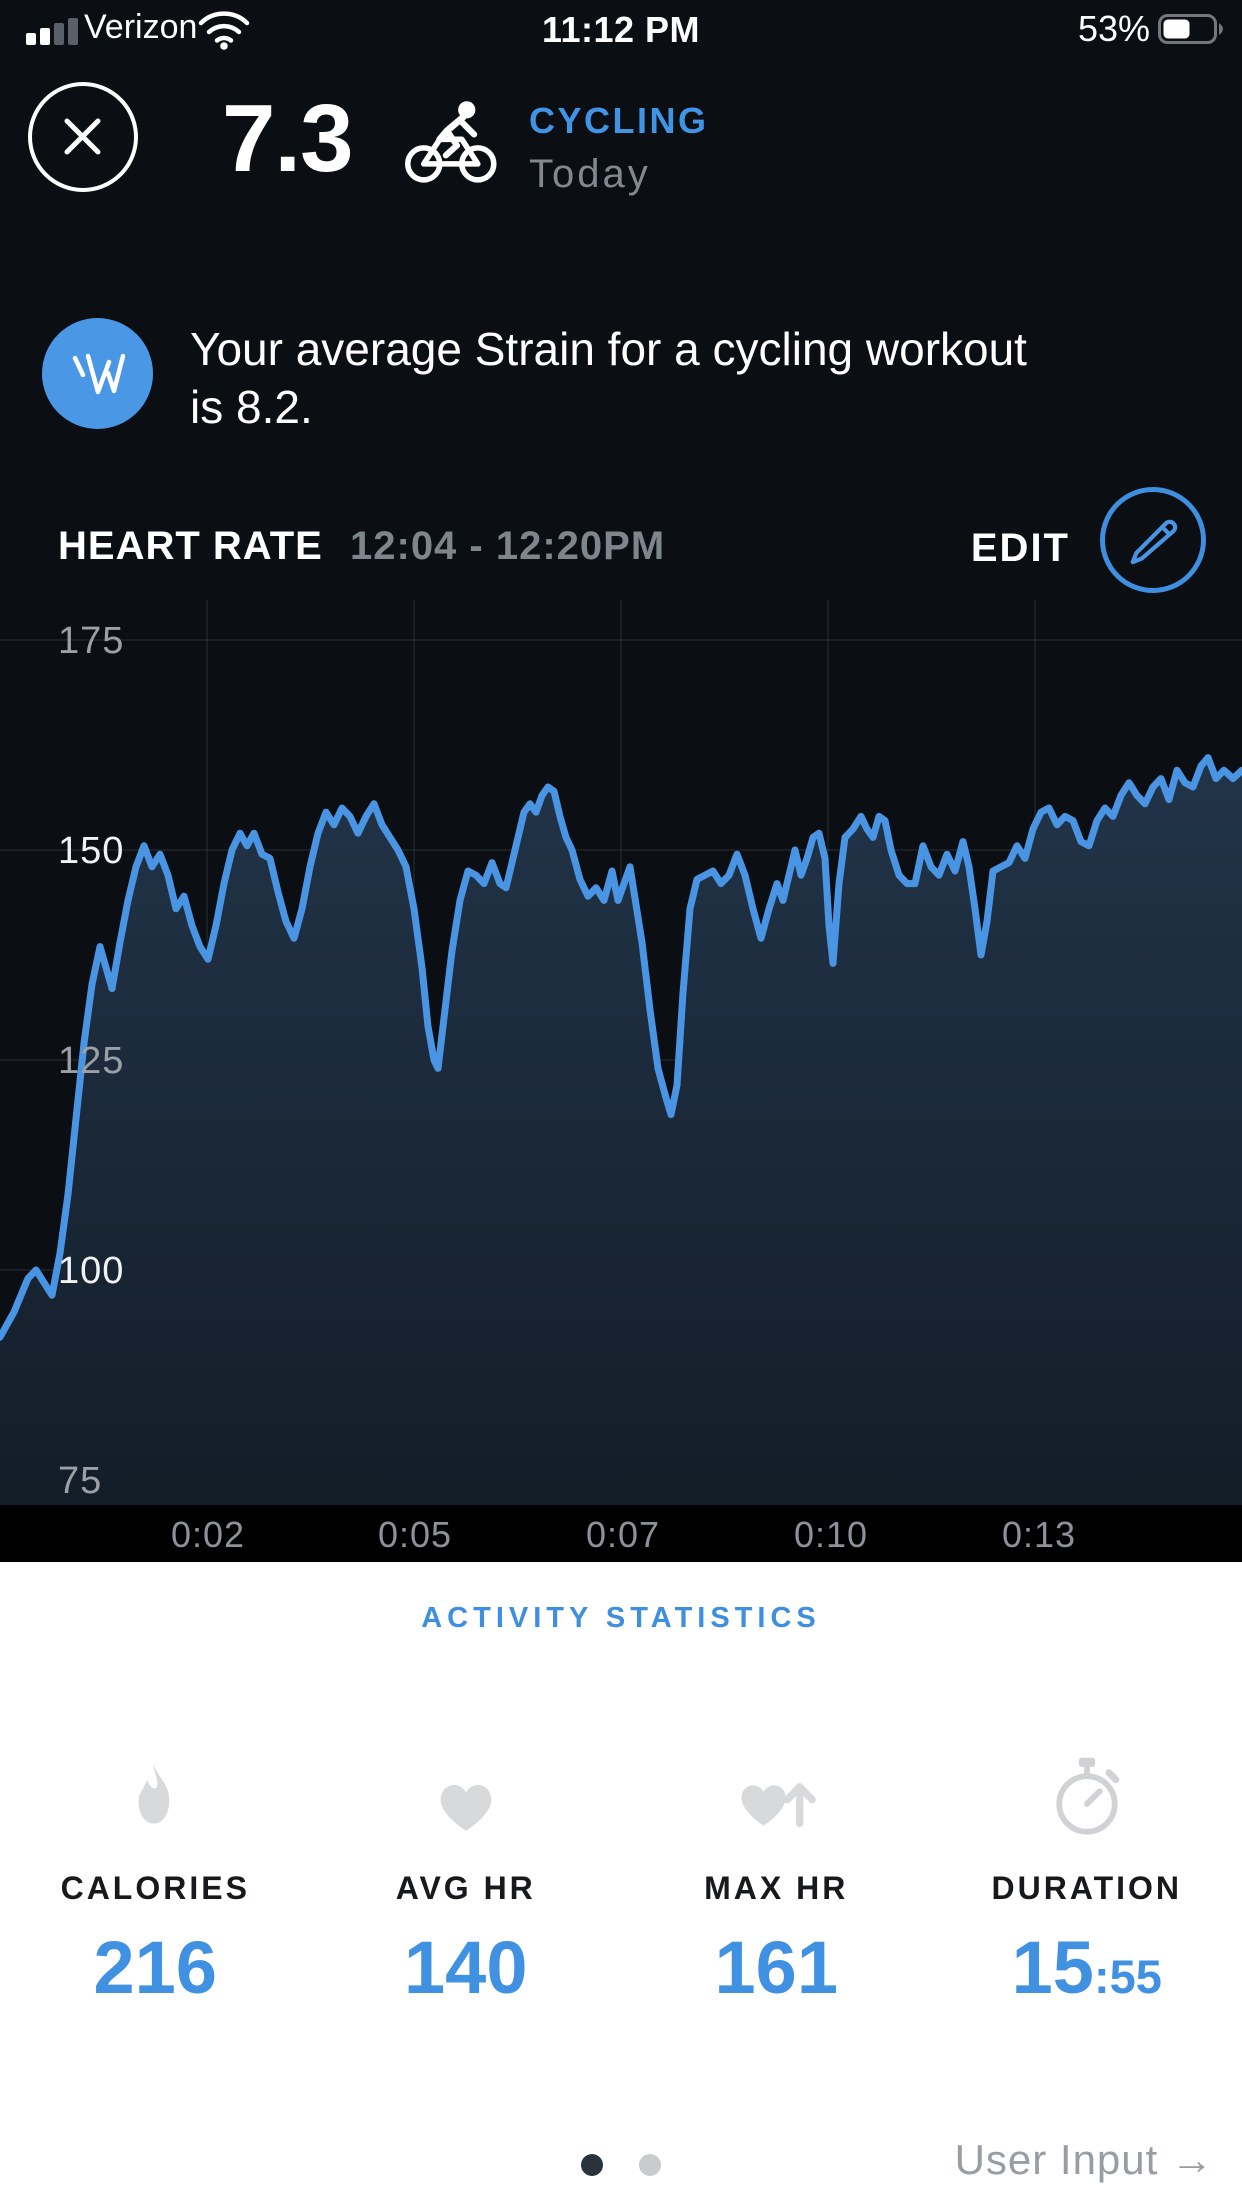 This screenshot has width=1242, height=2208. I want to click on heart-up-icon, so click(779, 1805).